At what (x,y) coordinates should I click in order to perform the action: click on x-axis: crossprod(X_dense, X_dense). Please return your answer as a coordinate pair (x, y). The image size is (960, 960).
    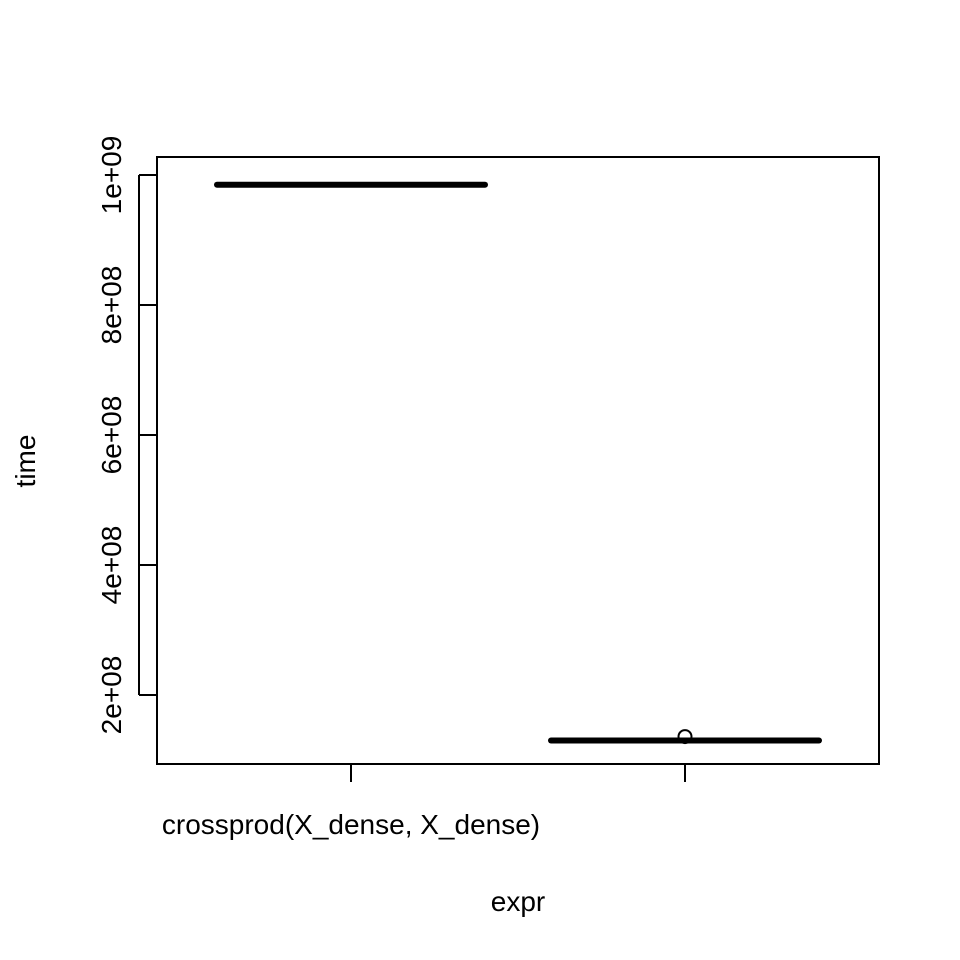
    Looking at the image, I should click on (424, 802).